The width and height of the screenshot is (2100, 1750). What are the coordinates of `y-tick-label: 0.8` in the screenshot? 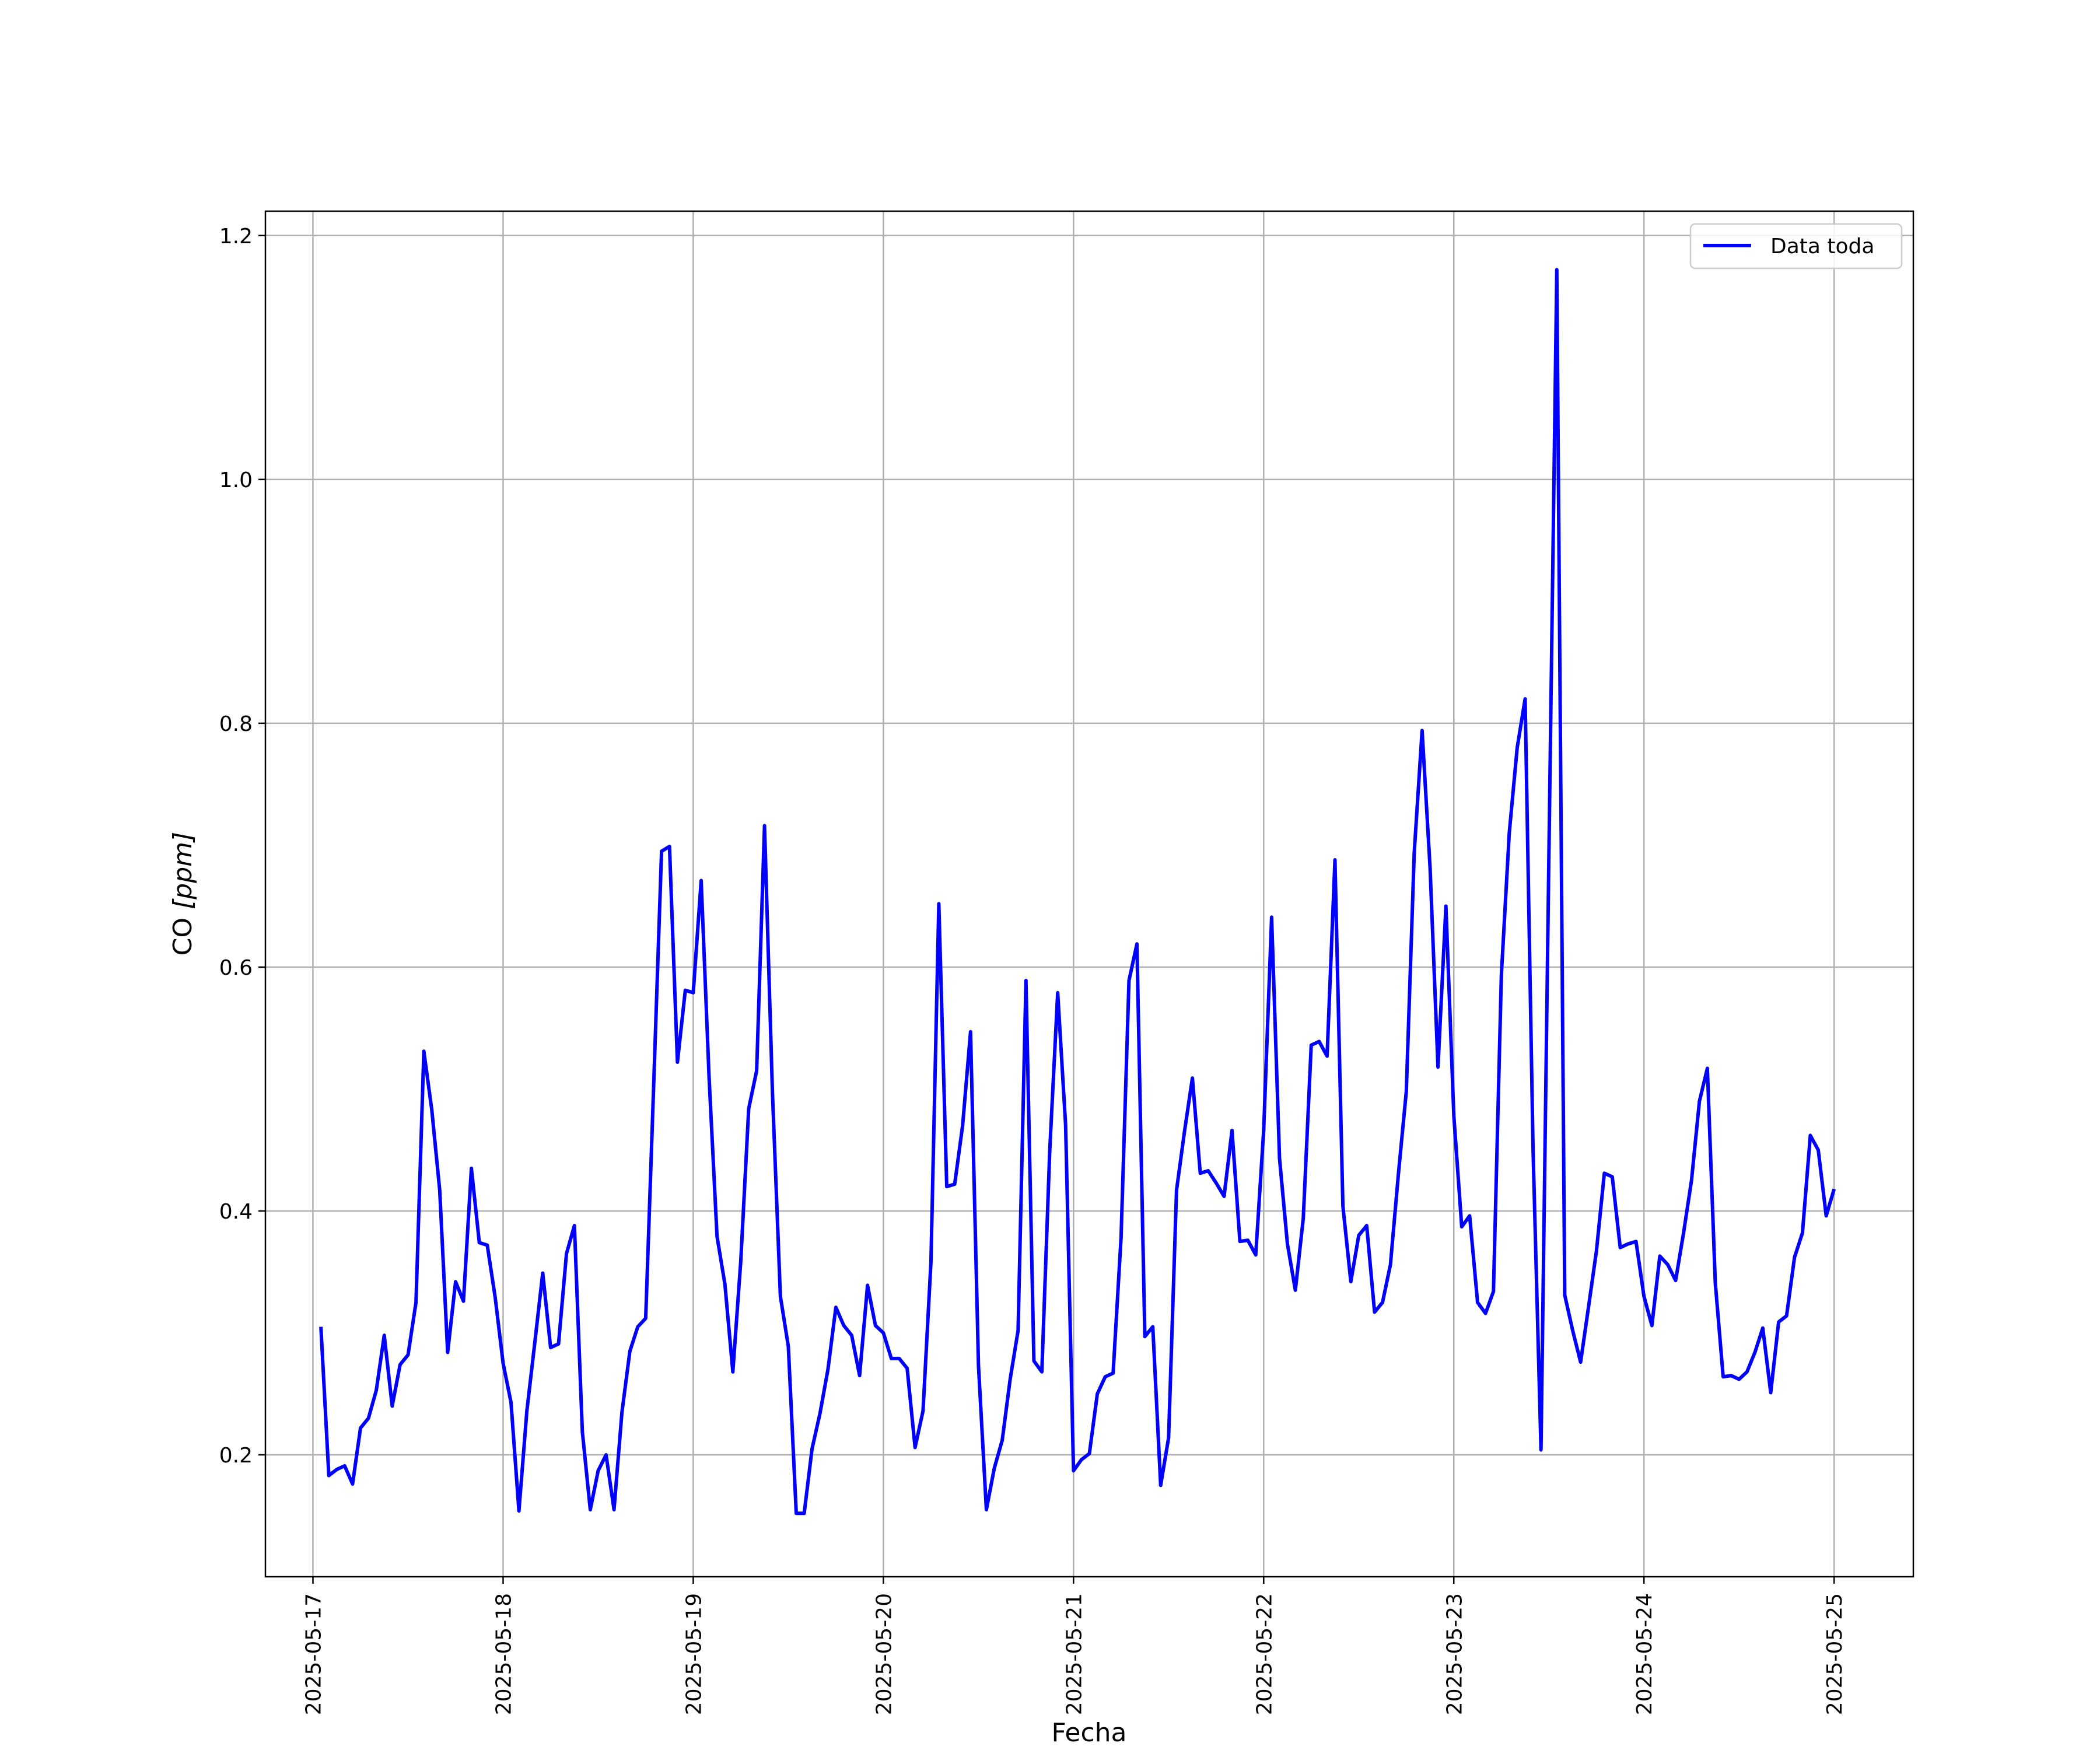 It's located at (236, 724).